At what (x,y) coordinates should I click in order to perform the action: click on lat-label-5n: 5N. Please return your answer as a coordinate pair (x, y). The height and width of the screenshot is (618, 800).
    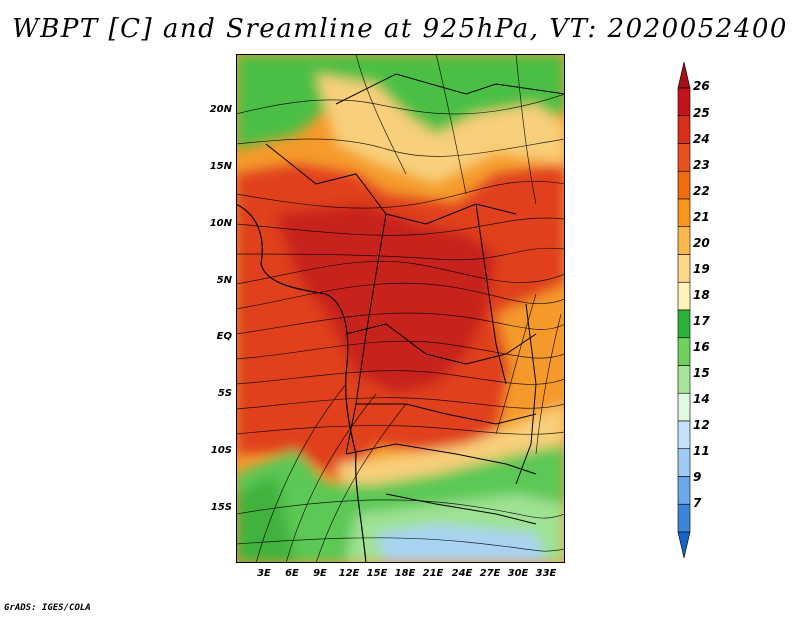
    Looking at the image, I should click on (224, 280).